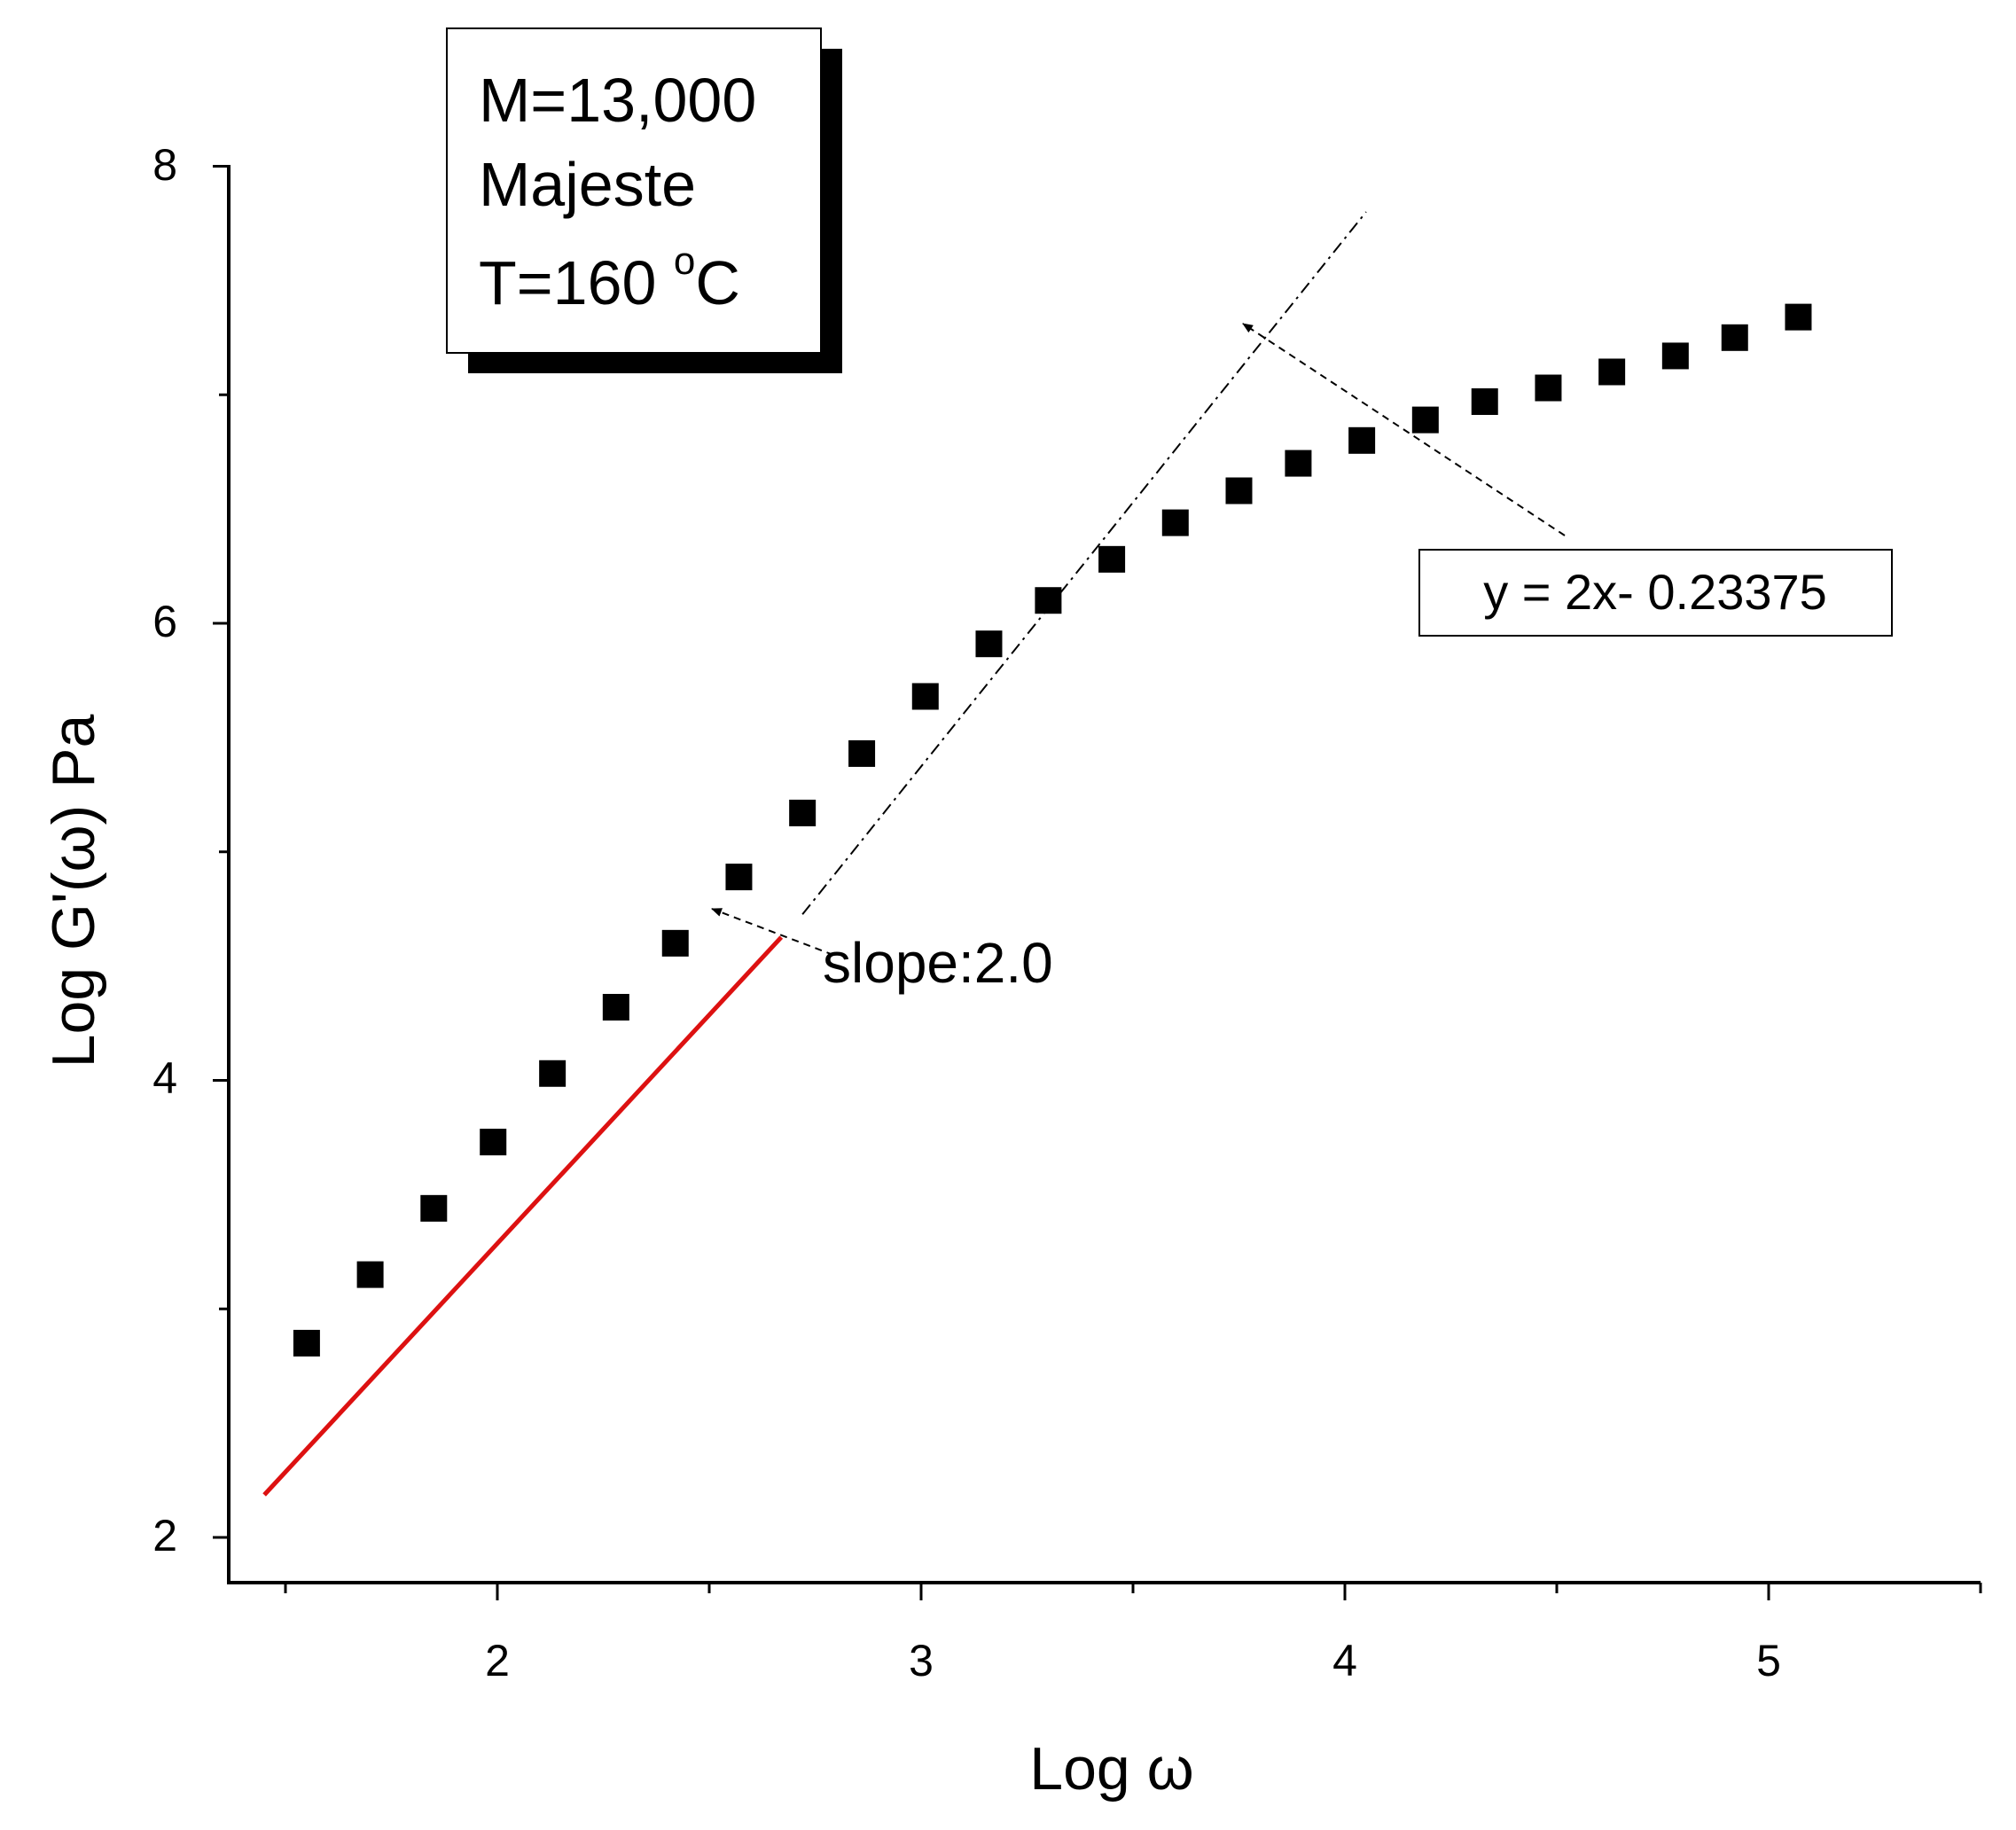 This screenshot has height=1830, width=2016. What do you see at coordinates (1133, 1591) in the screenshot?
I see `x-axis-ticks` at bounding box center [1133, 1591].